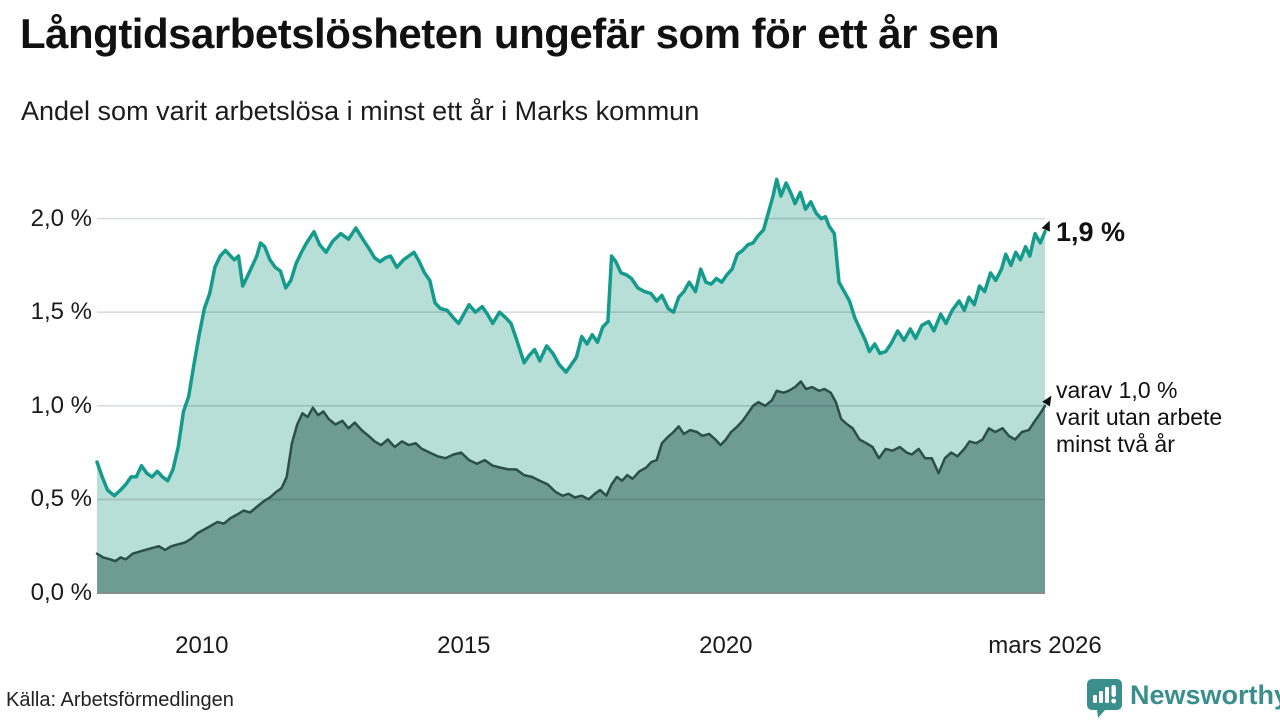 This screenshot has height=720, width=1280. What do you see at coordinates (1045, 226) in the screenshot?
I see `series1-end-arrow-icon` at bounding box center [1045, 226].